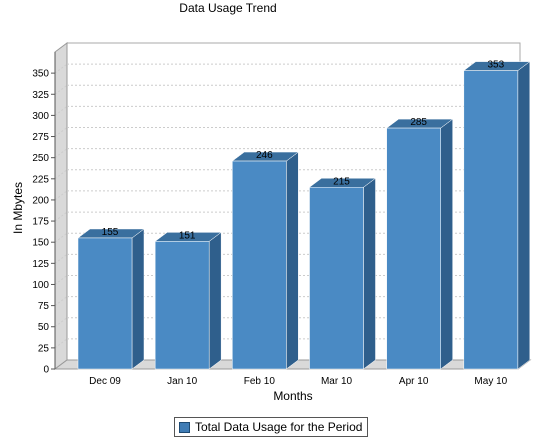 The image size is (540, 440). What do you see at coordinates (40, 200) in the screenshot?
I see `y-tick-label: 200` at bounding box center [40, 200].